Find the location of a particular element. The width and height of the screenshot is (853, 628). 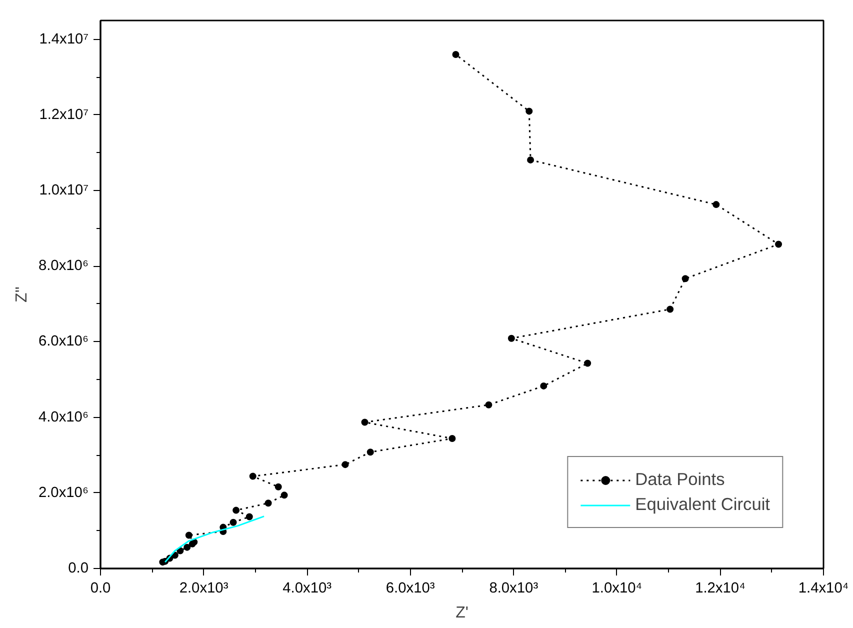

y-tick-label: 6.0x10⁶ is located at coordinates (63, 342).